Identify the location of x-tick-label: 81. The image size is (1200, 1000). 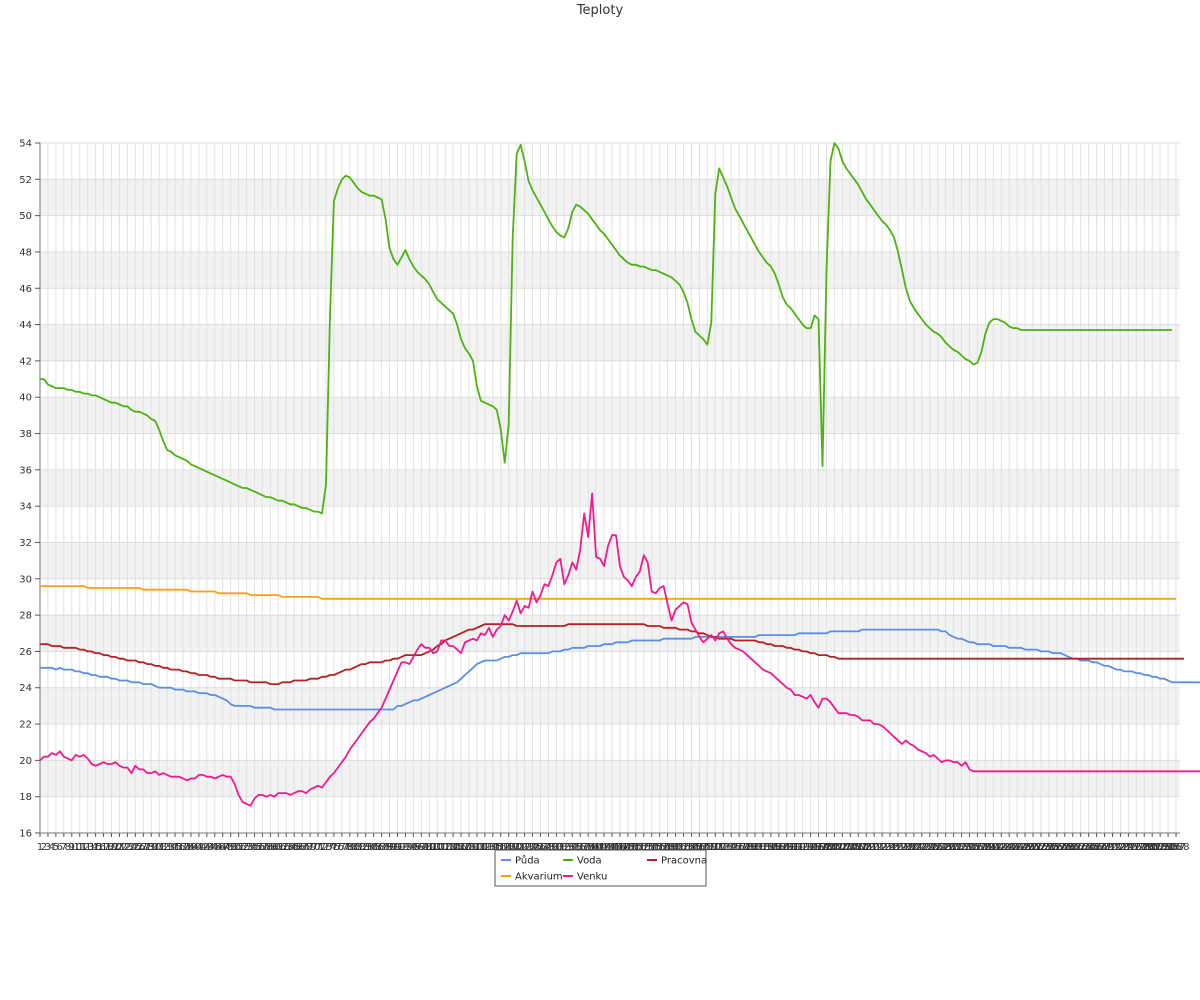
(357, 847).